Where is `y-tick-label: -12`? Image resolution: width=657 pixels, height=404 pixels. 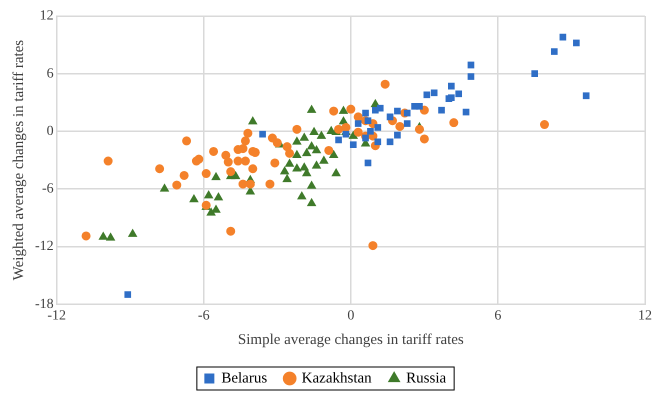 y-tick-label: -12 is located at coordinates (44, 246).